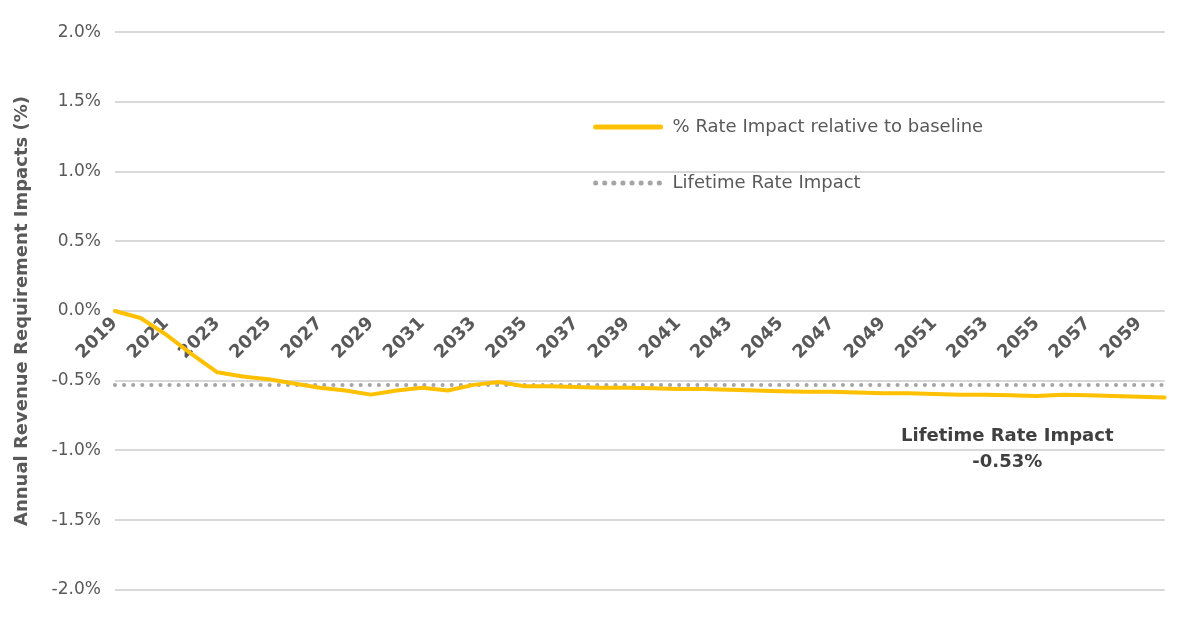  Describe the element at coordinates (76, 588) in the screenshot. I see `y-tick-label: -2.0%` at that location.